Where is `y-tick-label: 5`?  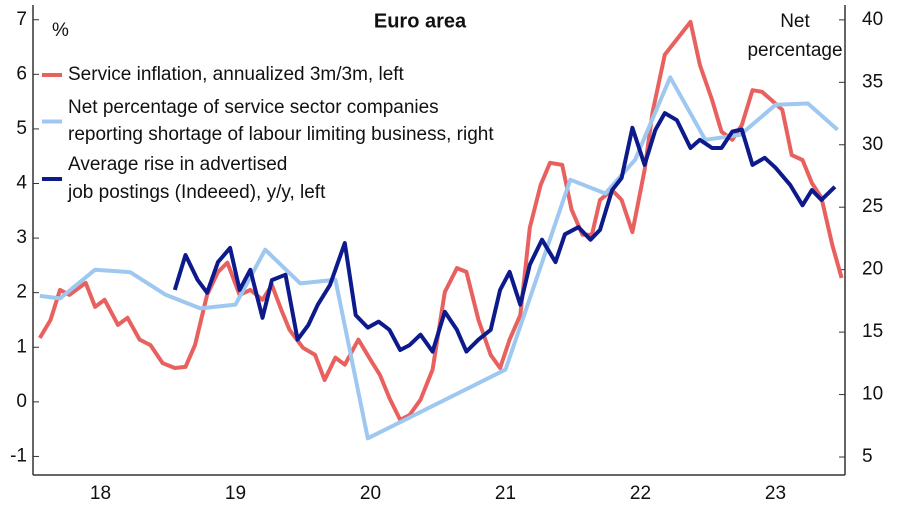
y-tick-label: 5 is located at coordinates (21, 128).